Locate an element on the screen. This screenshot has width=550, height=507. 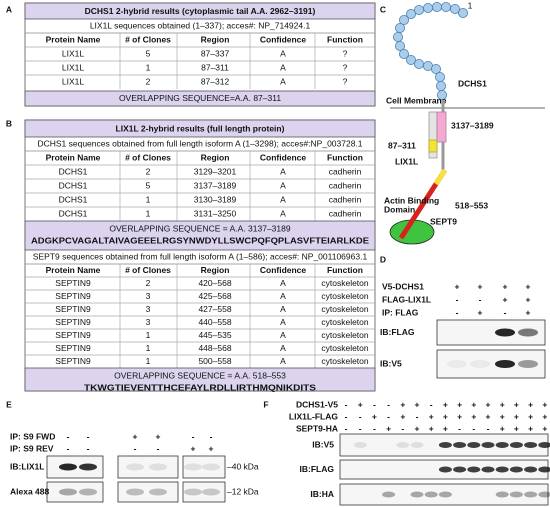
blot-label: IB:V5 is located at coordinates (323, 444).